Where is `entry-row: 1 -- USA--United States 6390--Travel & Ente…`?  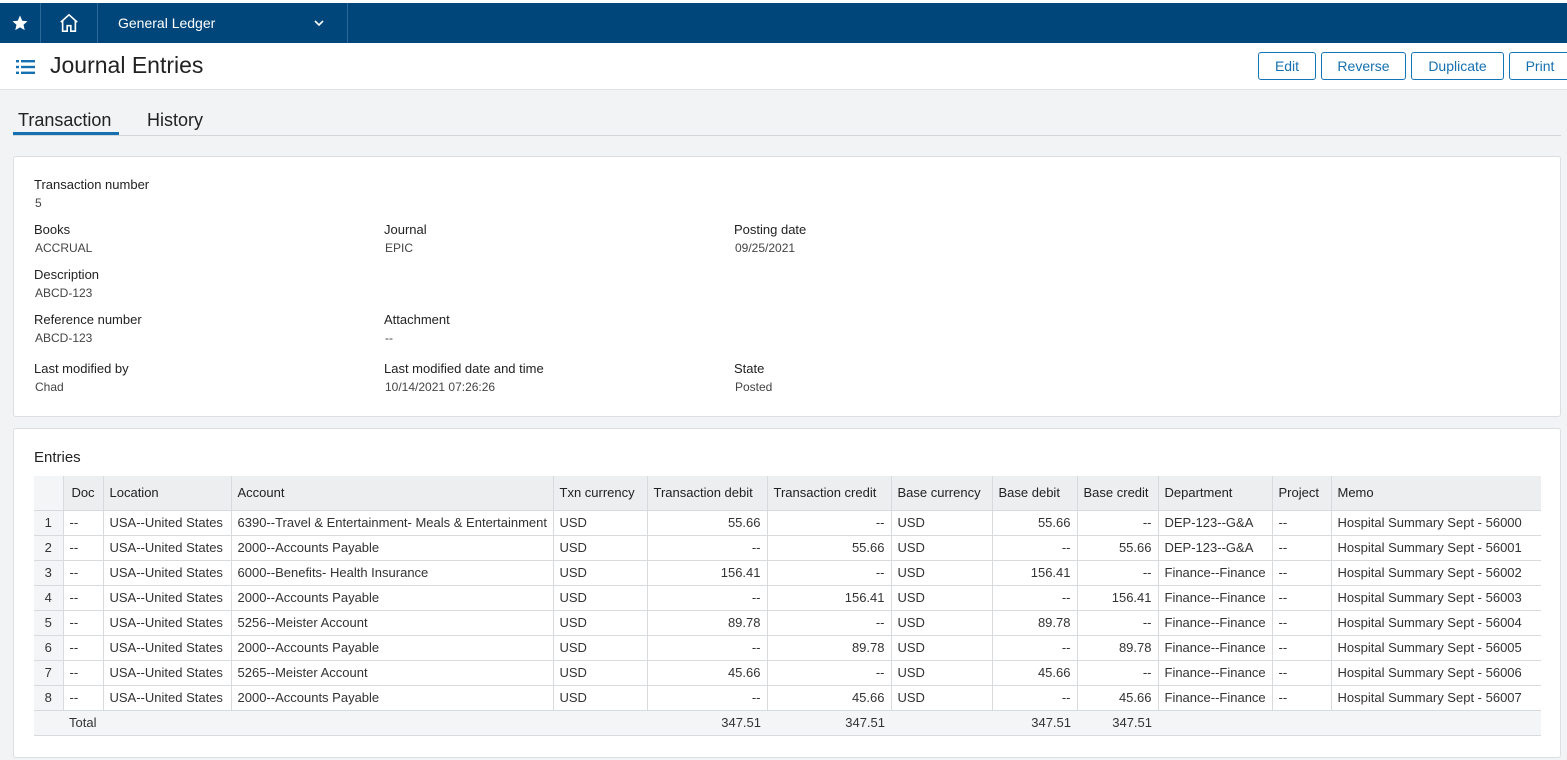 entry-row: 1 -- USA--United States 6390--Travel & Ente… is located at coordinates (787, 523).